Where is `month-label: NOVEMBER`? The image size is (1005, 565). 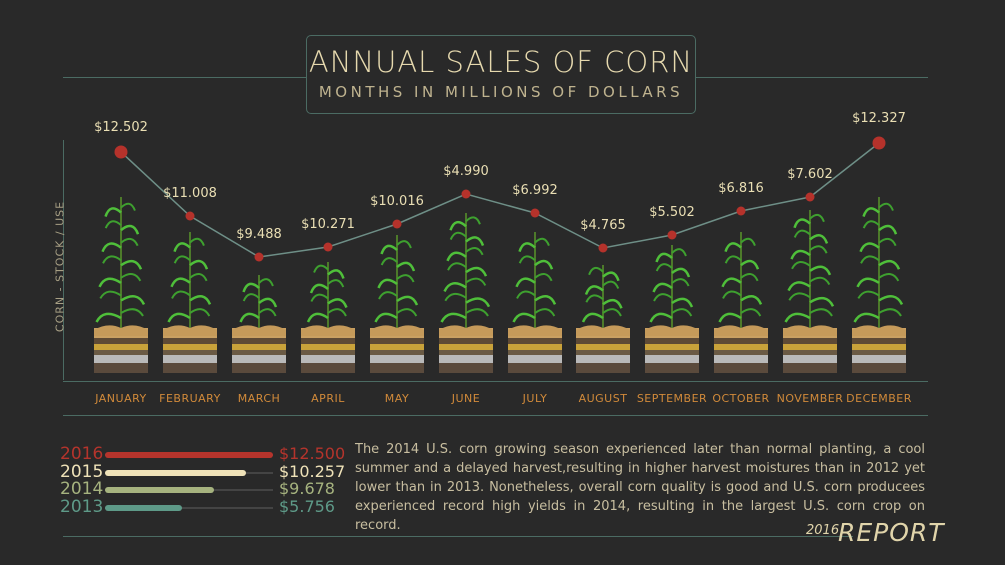
month-label: NOVEMBER is located at coordinates (810, 398).